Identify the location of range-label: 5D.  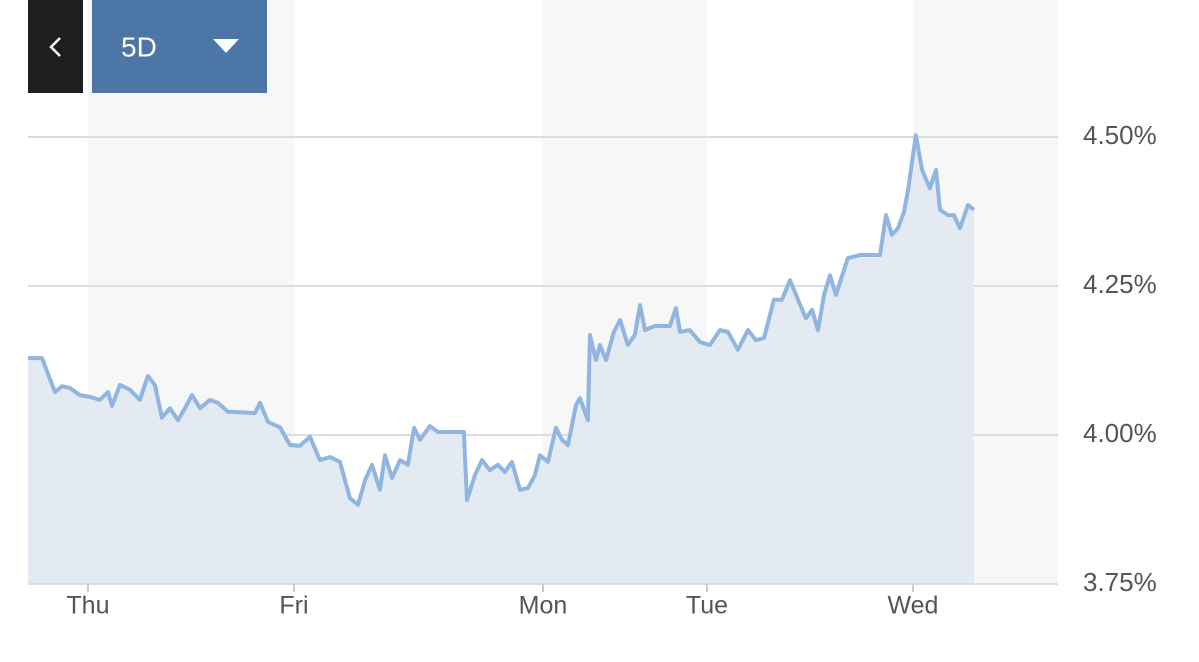
(139, 46).